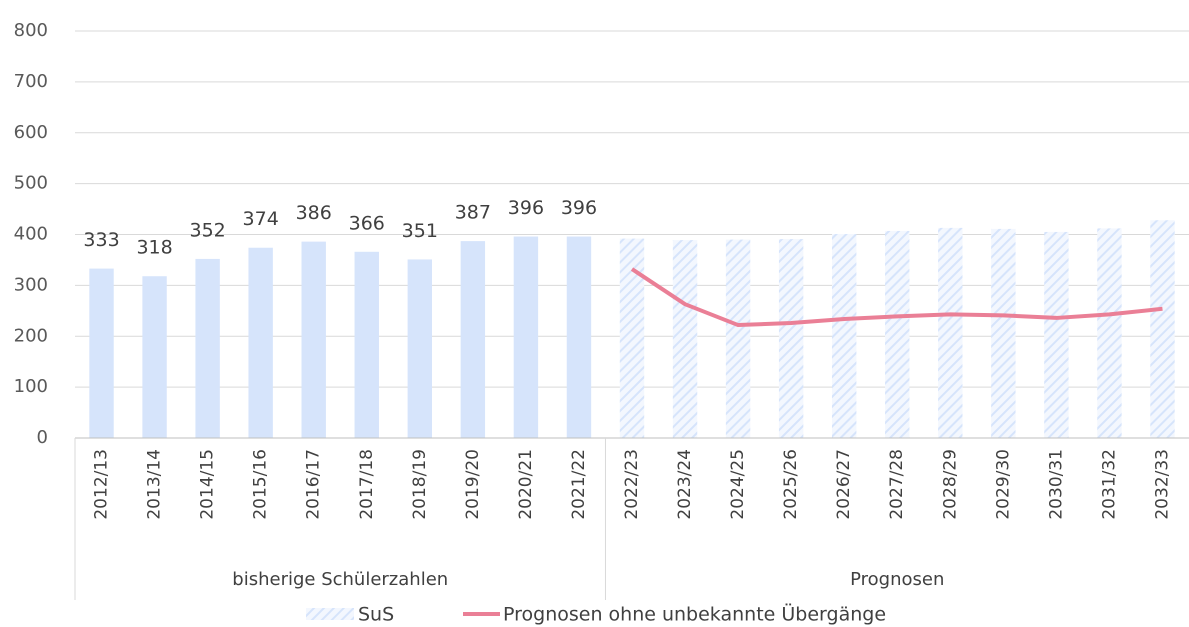 This screenshot has height=627, width=1189. I want to click on data-label: 386, so click(314, 213).